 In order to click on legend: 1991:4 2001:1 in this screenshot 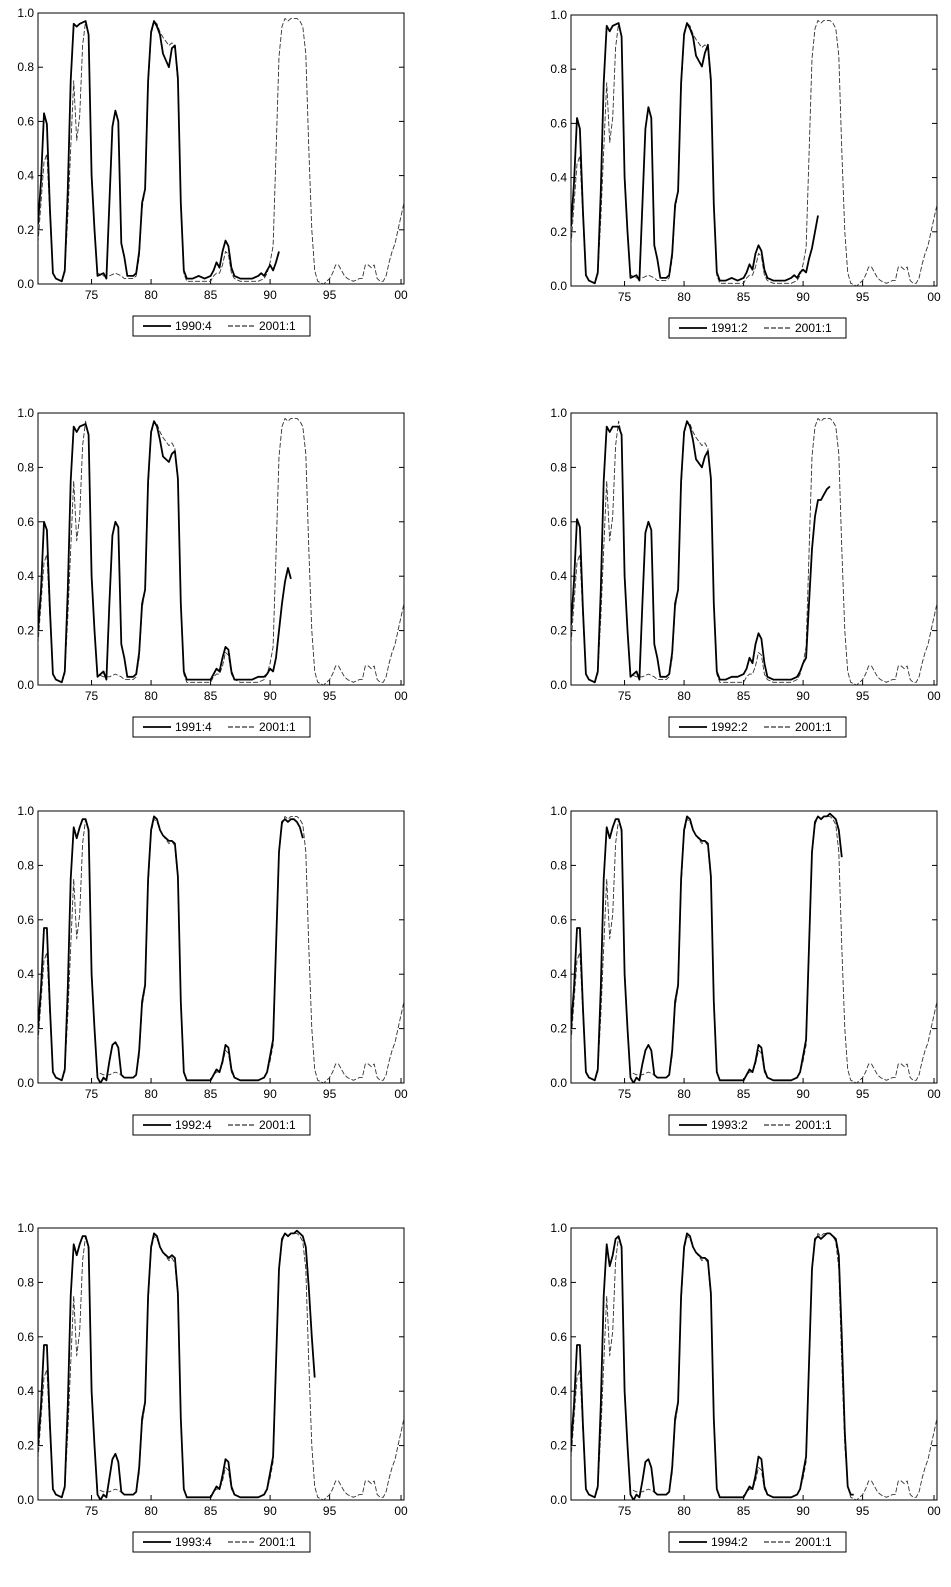, I will do `click(221, 727)`.